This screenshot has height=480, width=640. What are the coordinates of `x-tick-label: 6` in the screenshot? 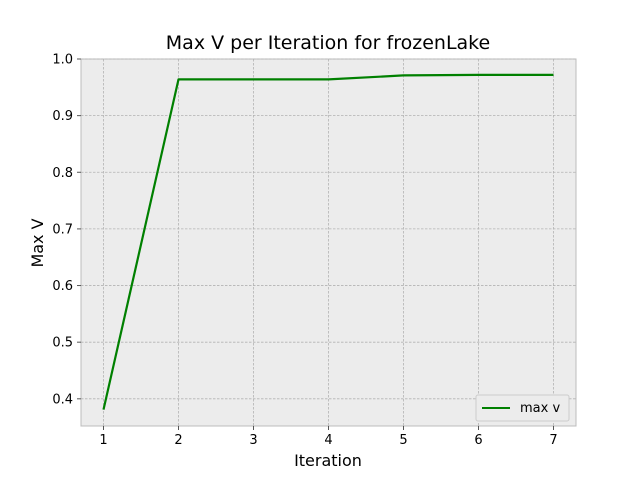 It's located at (478, 440).